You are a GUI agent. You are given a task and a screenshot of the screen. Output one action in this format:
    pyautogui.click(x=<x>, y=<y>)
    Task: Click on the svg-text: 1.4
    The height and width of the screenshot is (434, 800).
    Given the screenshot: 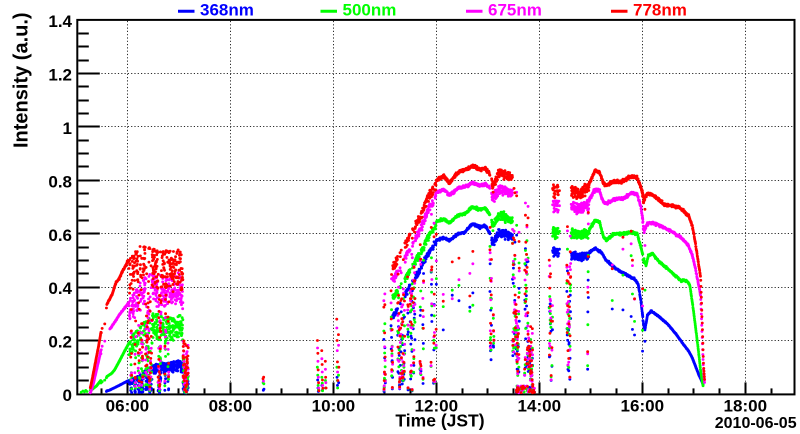 What is the action you would take?
    pyautogui.click(x=60, y=21)
    